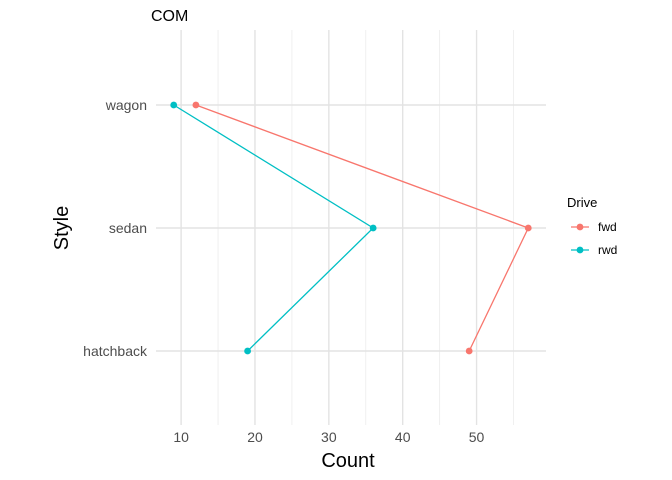  Describe the element at coordinates (607, 227) in the screenshot. I see `legend-label-fwd: fwd` at that location.